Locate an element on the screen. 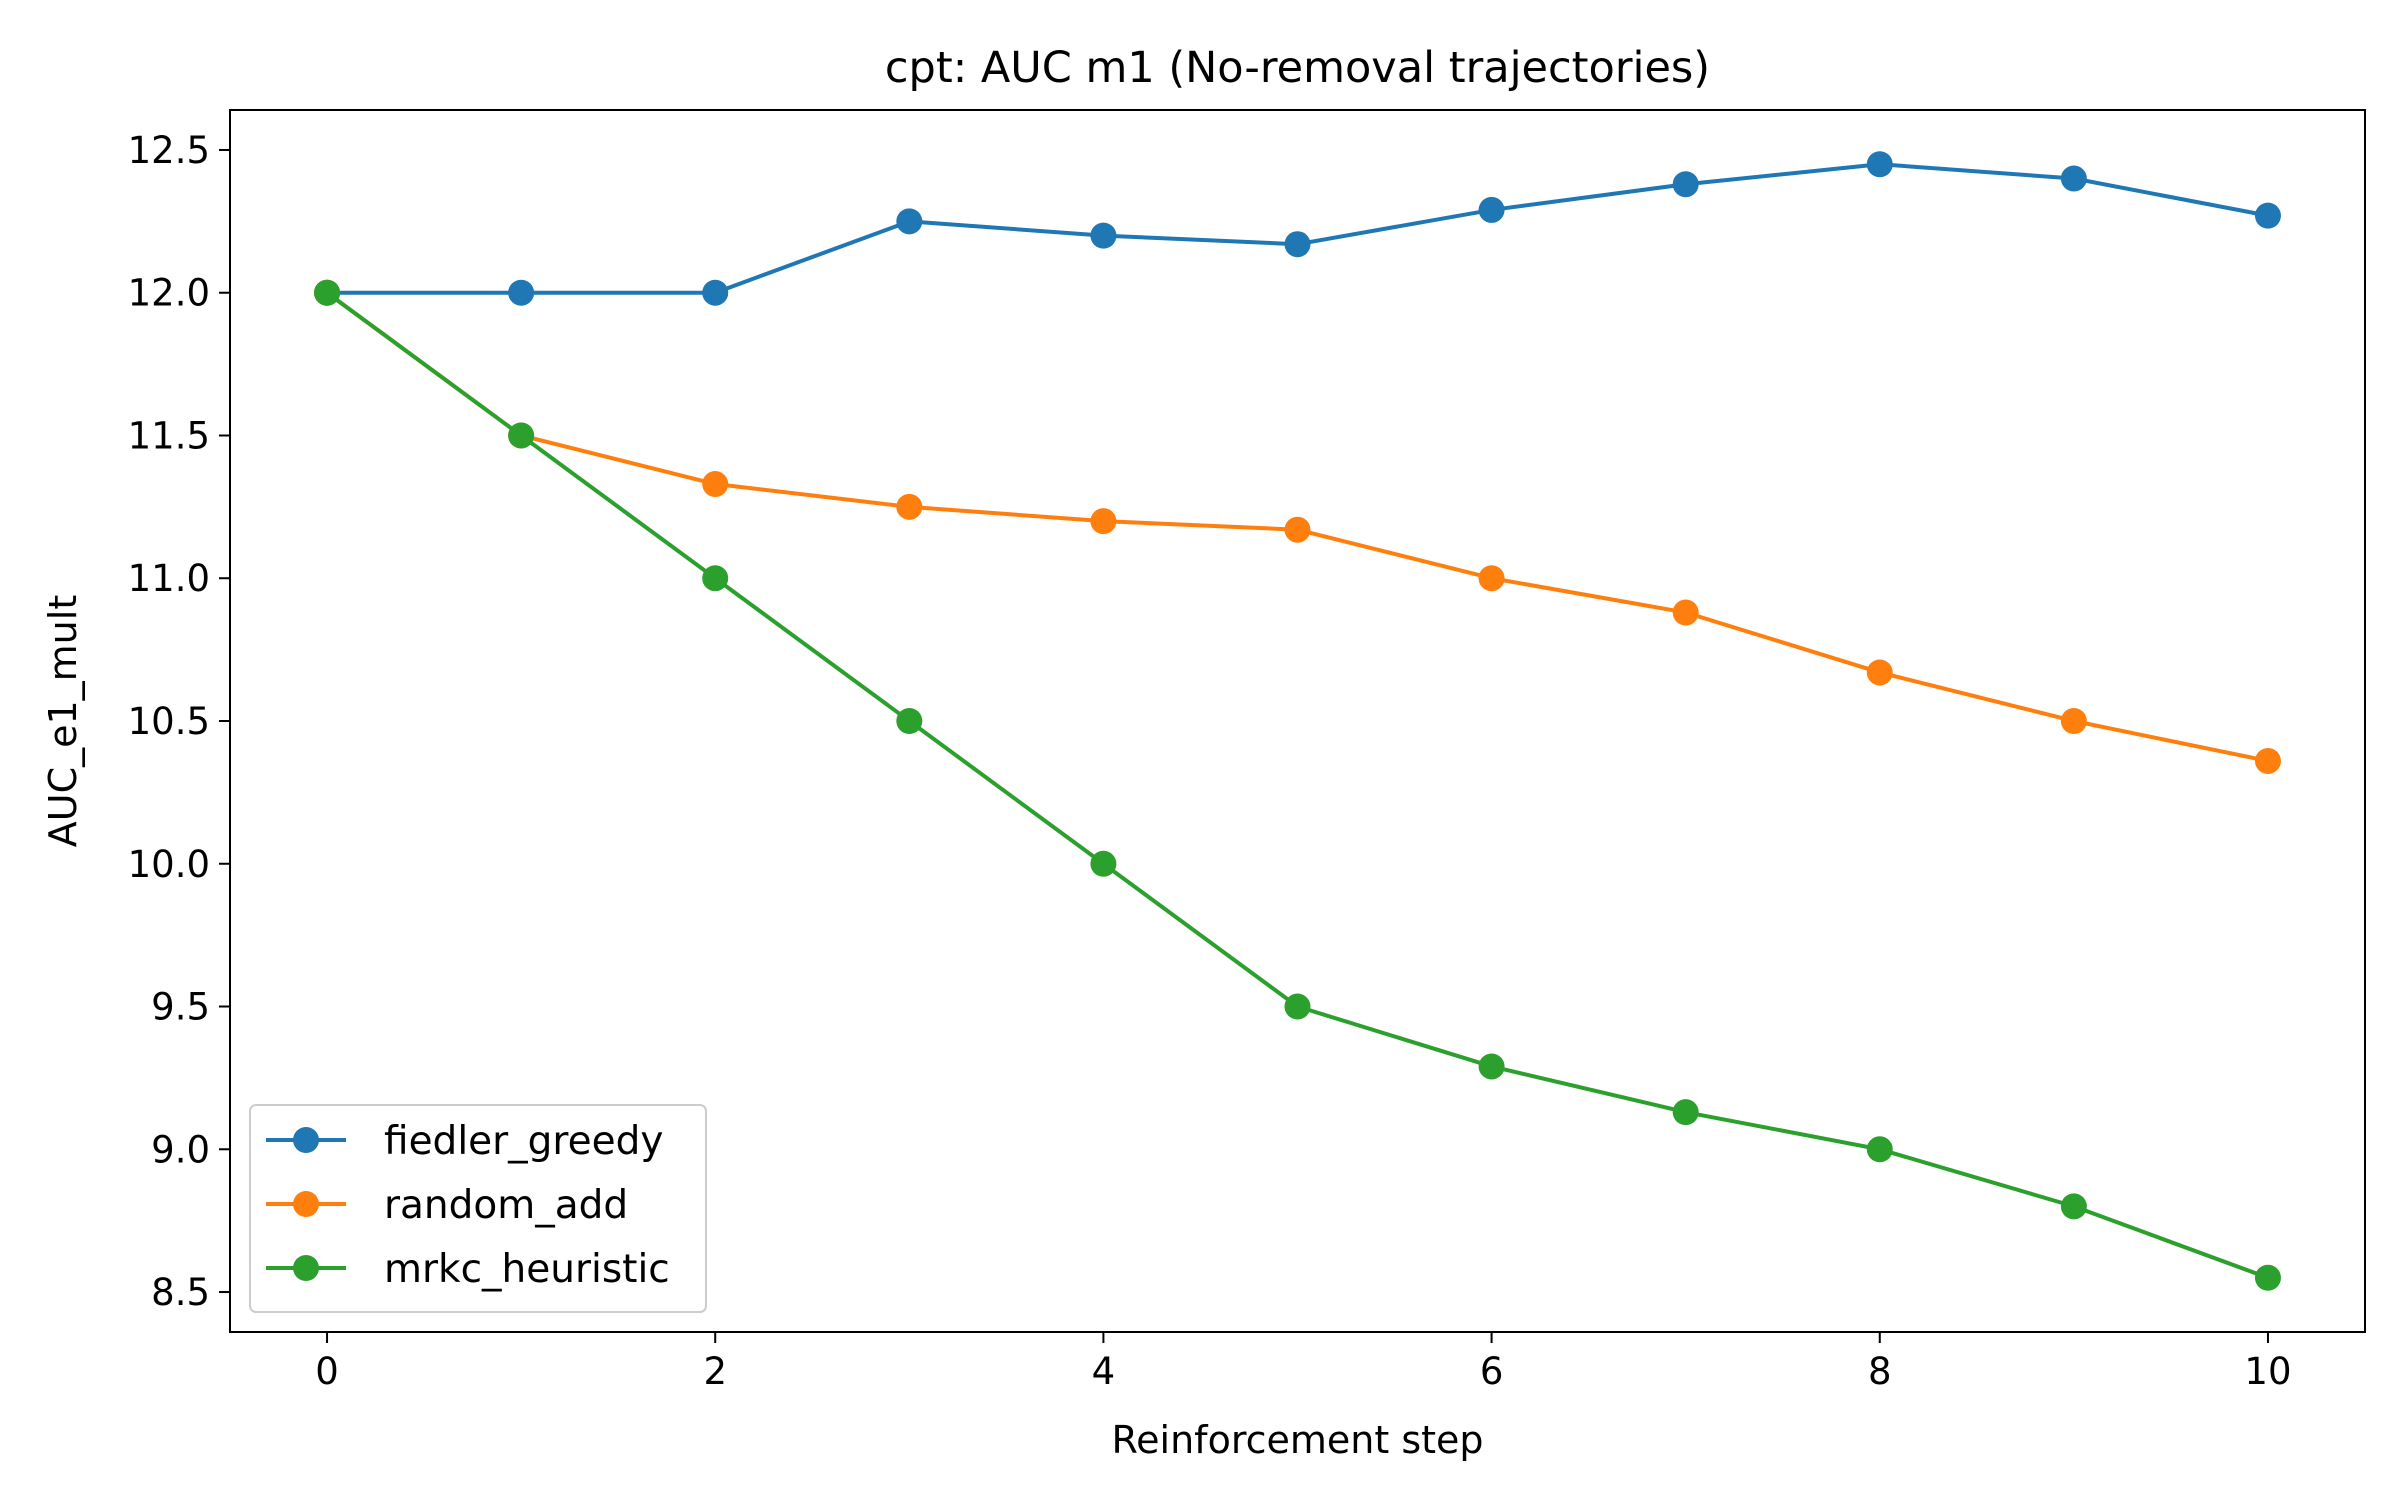 This screenshot has height=1504, width=2400. legend-box is located at coordinates (478, 1208).